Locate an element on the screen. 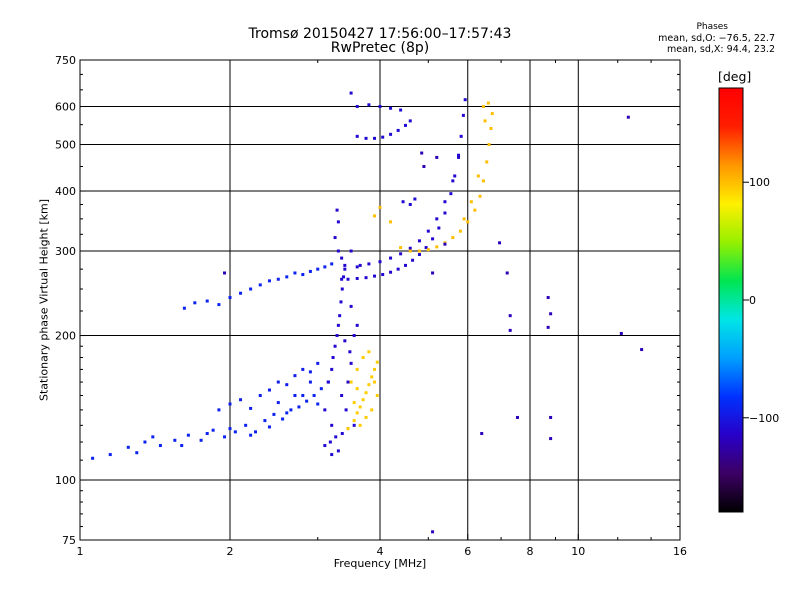 The image size is (800, 604). x-tick-label: 1 is located at coordinates (80, 551).